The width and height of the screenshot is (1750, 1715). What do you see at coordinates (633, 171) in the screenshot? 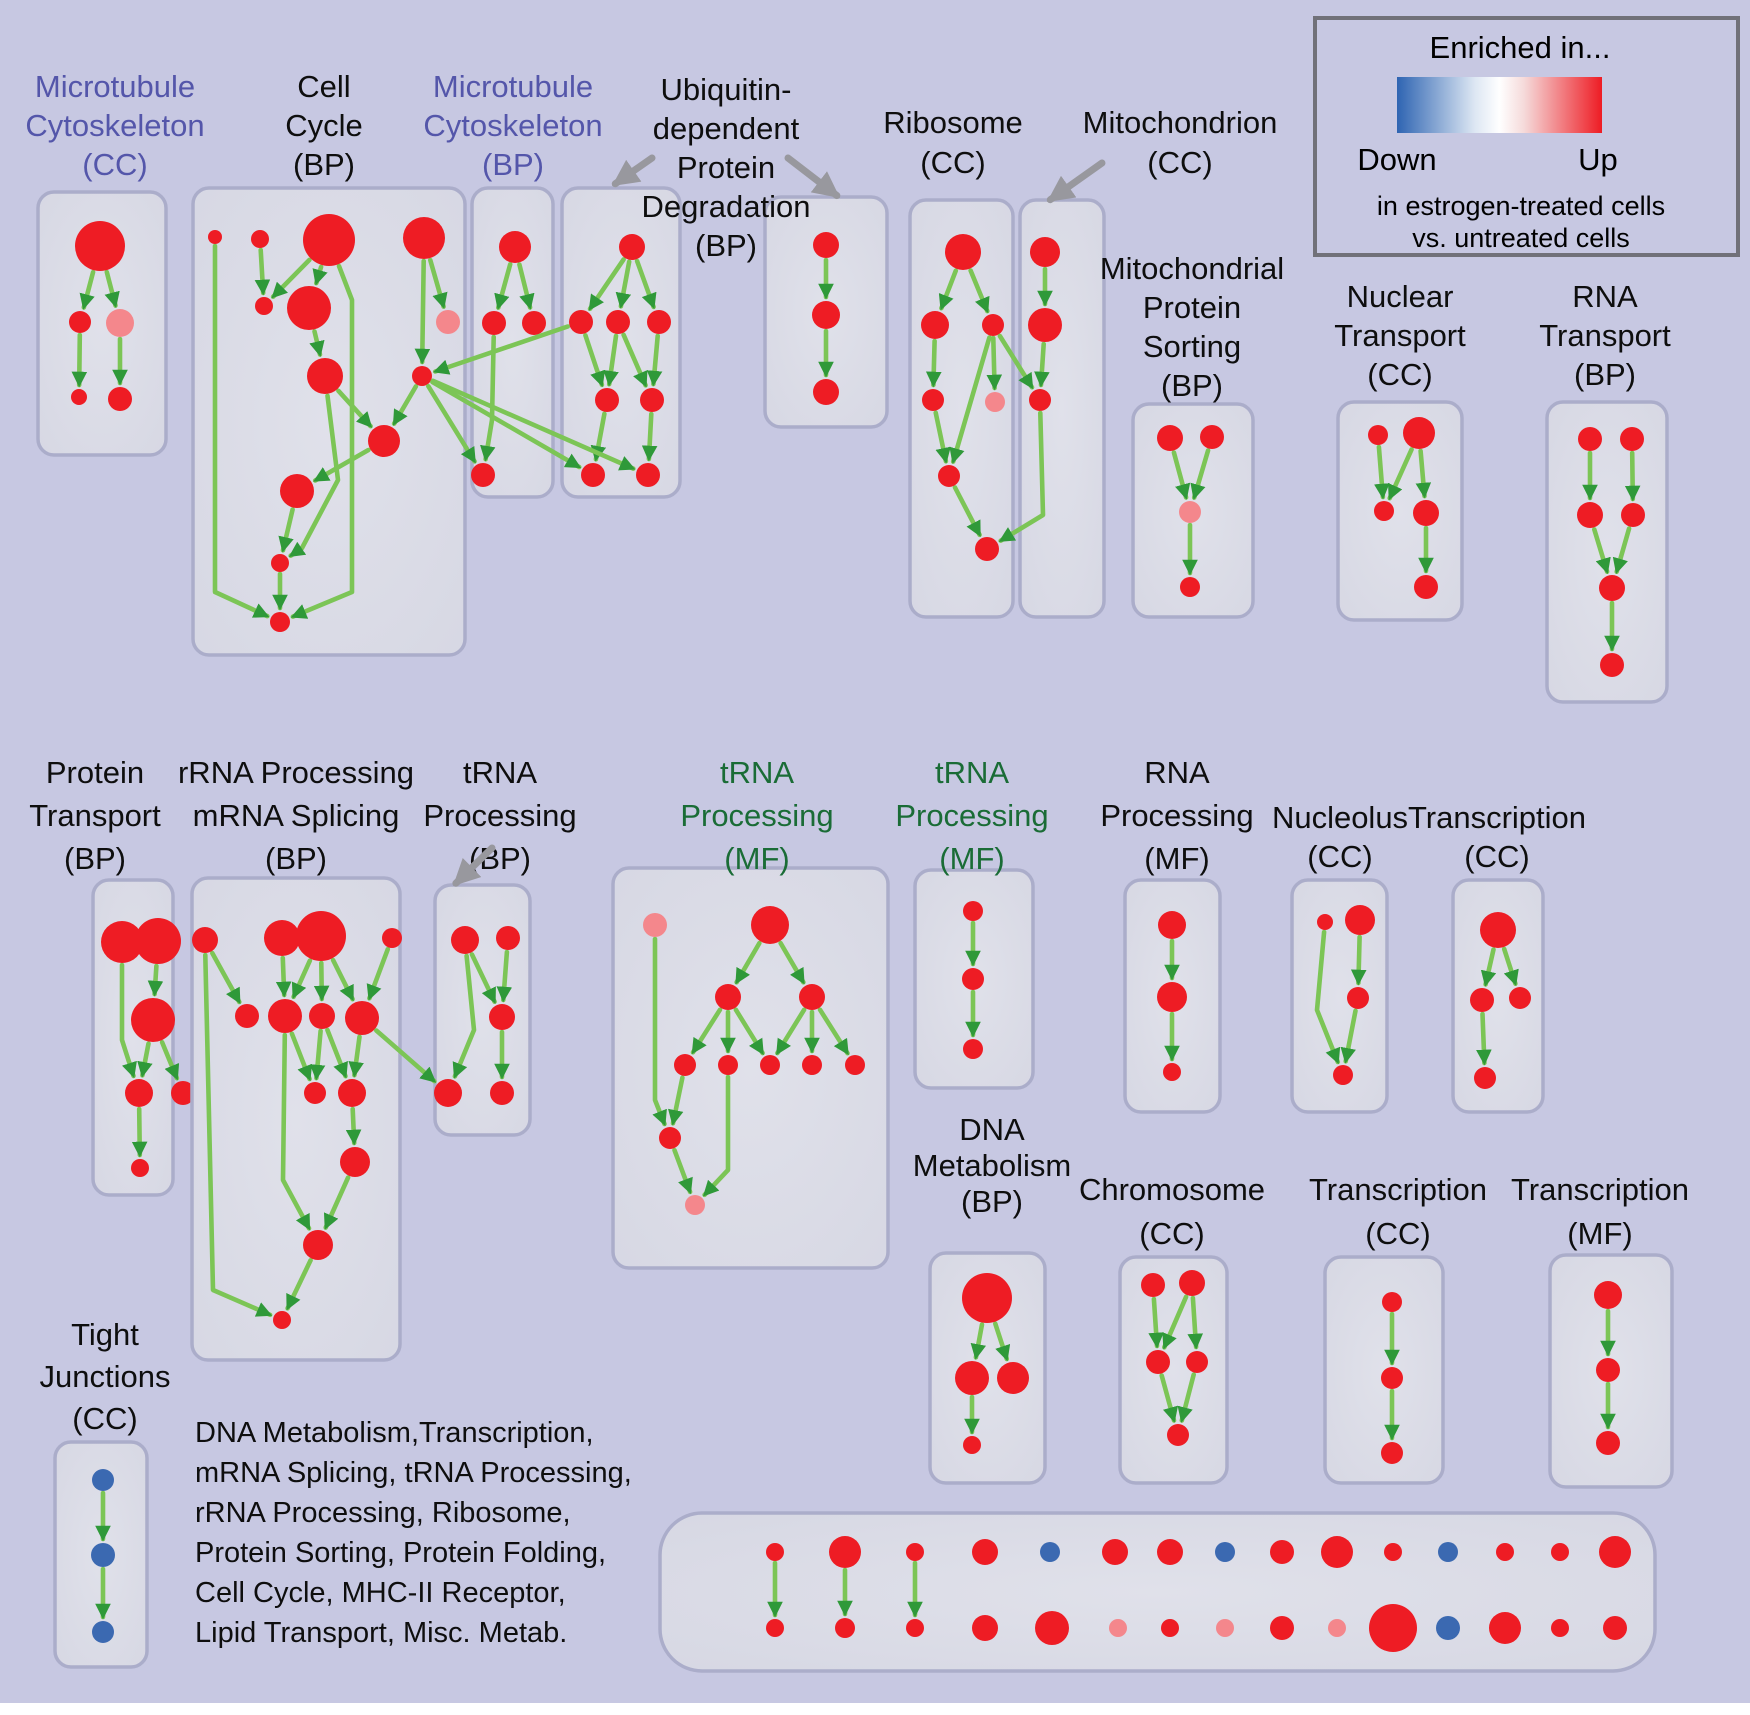
I see `label-pointer-arrow` at bounding box center [633, 171].